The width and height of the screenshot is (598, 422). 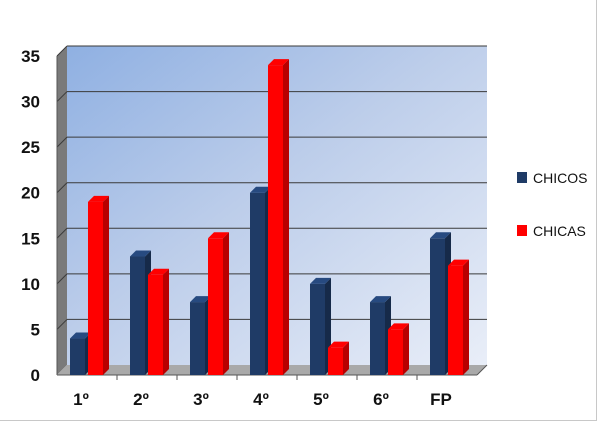 What do you see at coordinates (30, 56) in the screenshot?
I see `y-tick-label: 35` at bounding box center [30, 56].